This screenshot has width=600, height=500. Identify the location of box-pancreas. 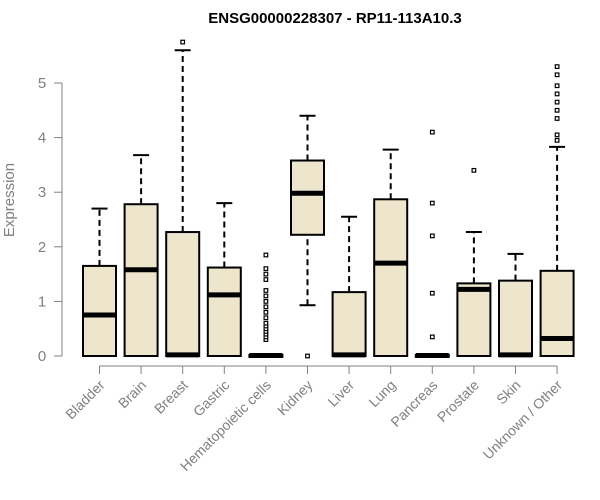
(432, 243).